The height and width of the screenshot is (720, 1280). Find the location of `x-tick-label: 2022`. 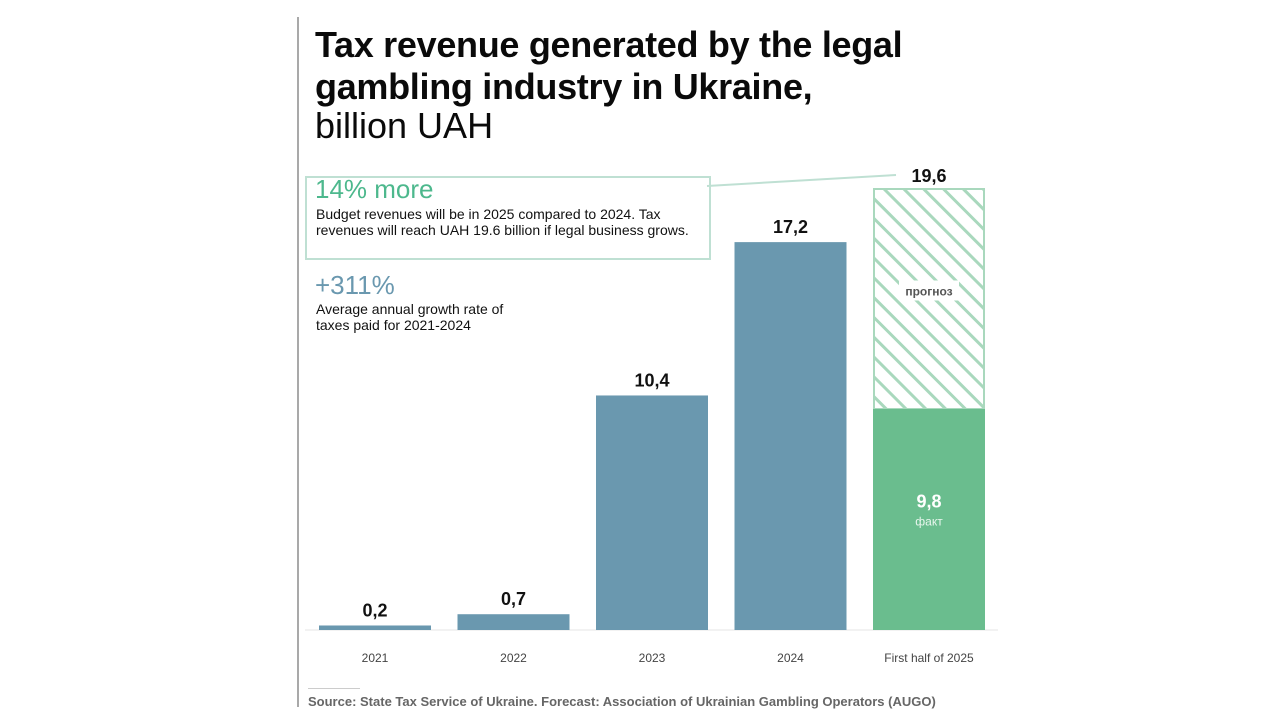

x-tick-label: 2022 is located at coordinates (513, 658).